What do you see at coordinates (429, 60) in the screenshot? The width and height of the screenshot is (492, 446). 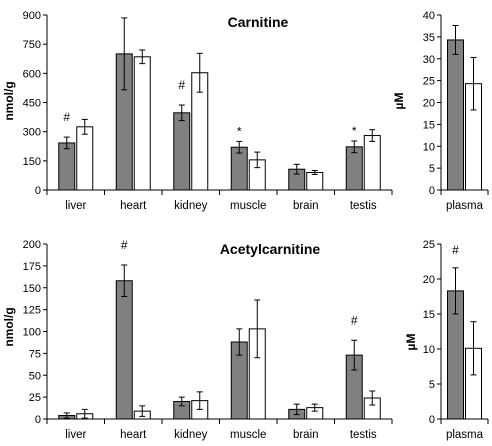 I see `y-tick-label: 30` at bounding box center [429, 60].